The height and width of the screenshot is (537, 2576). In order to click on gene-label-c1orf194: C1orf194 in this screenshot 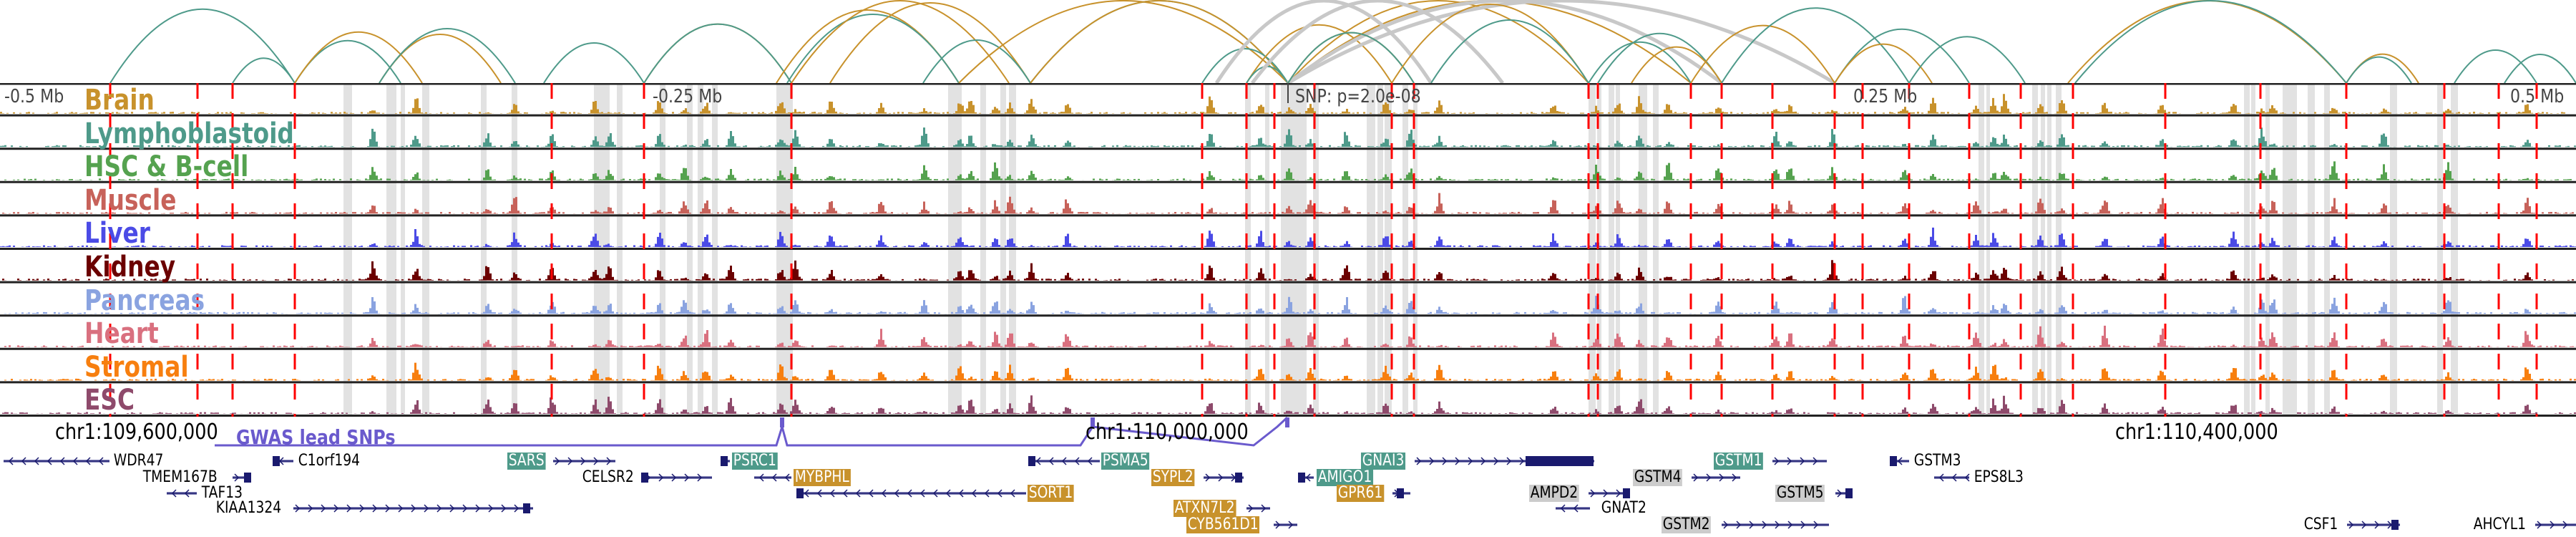, I will do `click(329, 461)`.